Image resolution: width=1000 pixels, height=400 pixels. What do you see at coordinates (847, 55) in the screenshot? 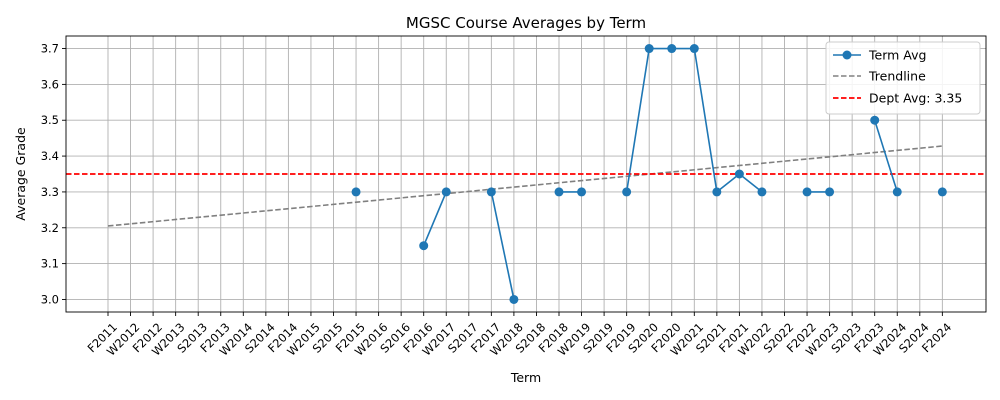
I see `legend-term-avg-marker` at bounding box center [847, 55].